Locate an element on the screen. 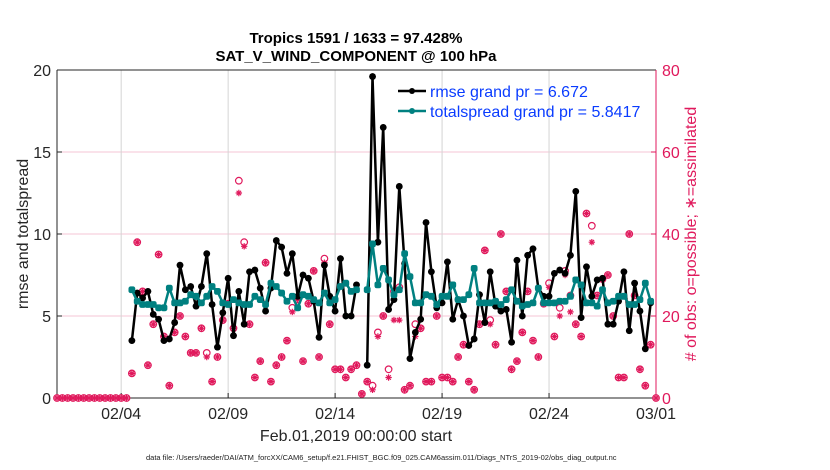 This screenshot has height=470, width=830. legend-marker-totalspread is located at coordinates (412, 111).